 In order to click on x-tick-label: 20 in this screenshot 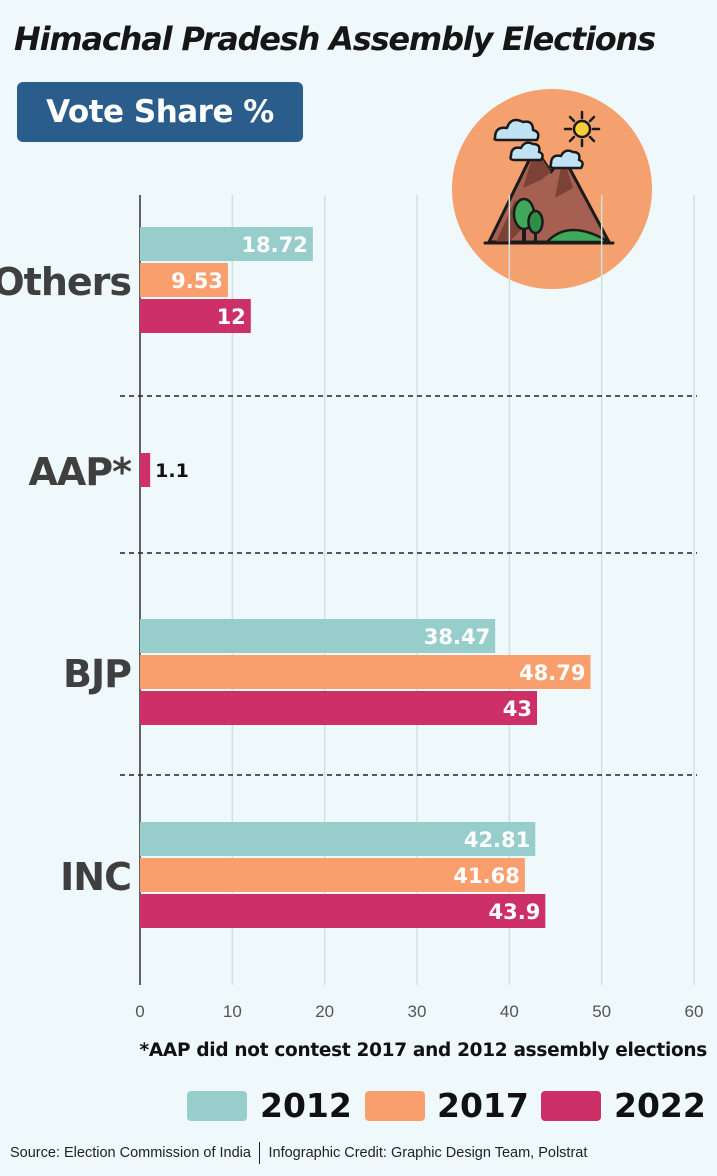, I will do `click(324, 1011)`.